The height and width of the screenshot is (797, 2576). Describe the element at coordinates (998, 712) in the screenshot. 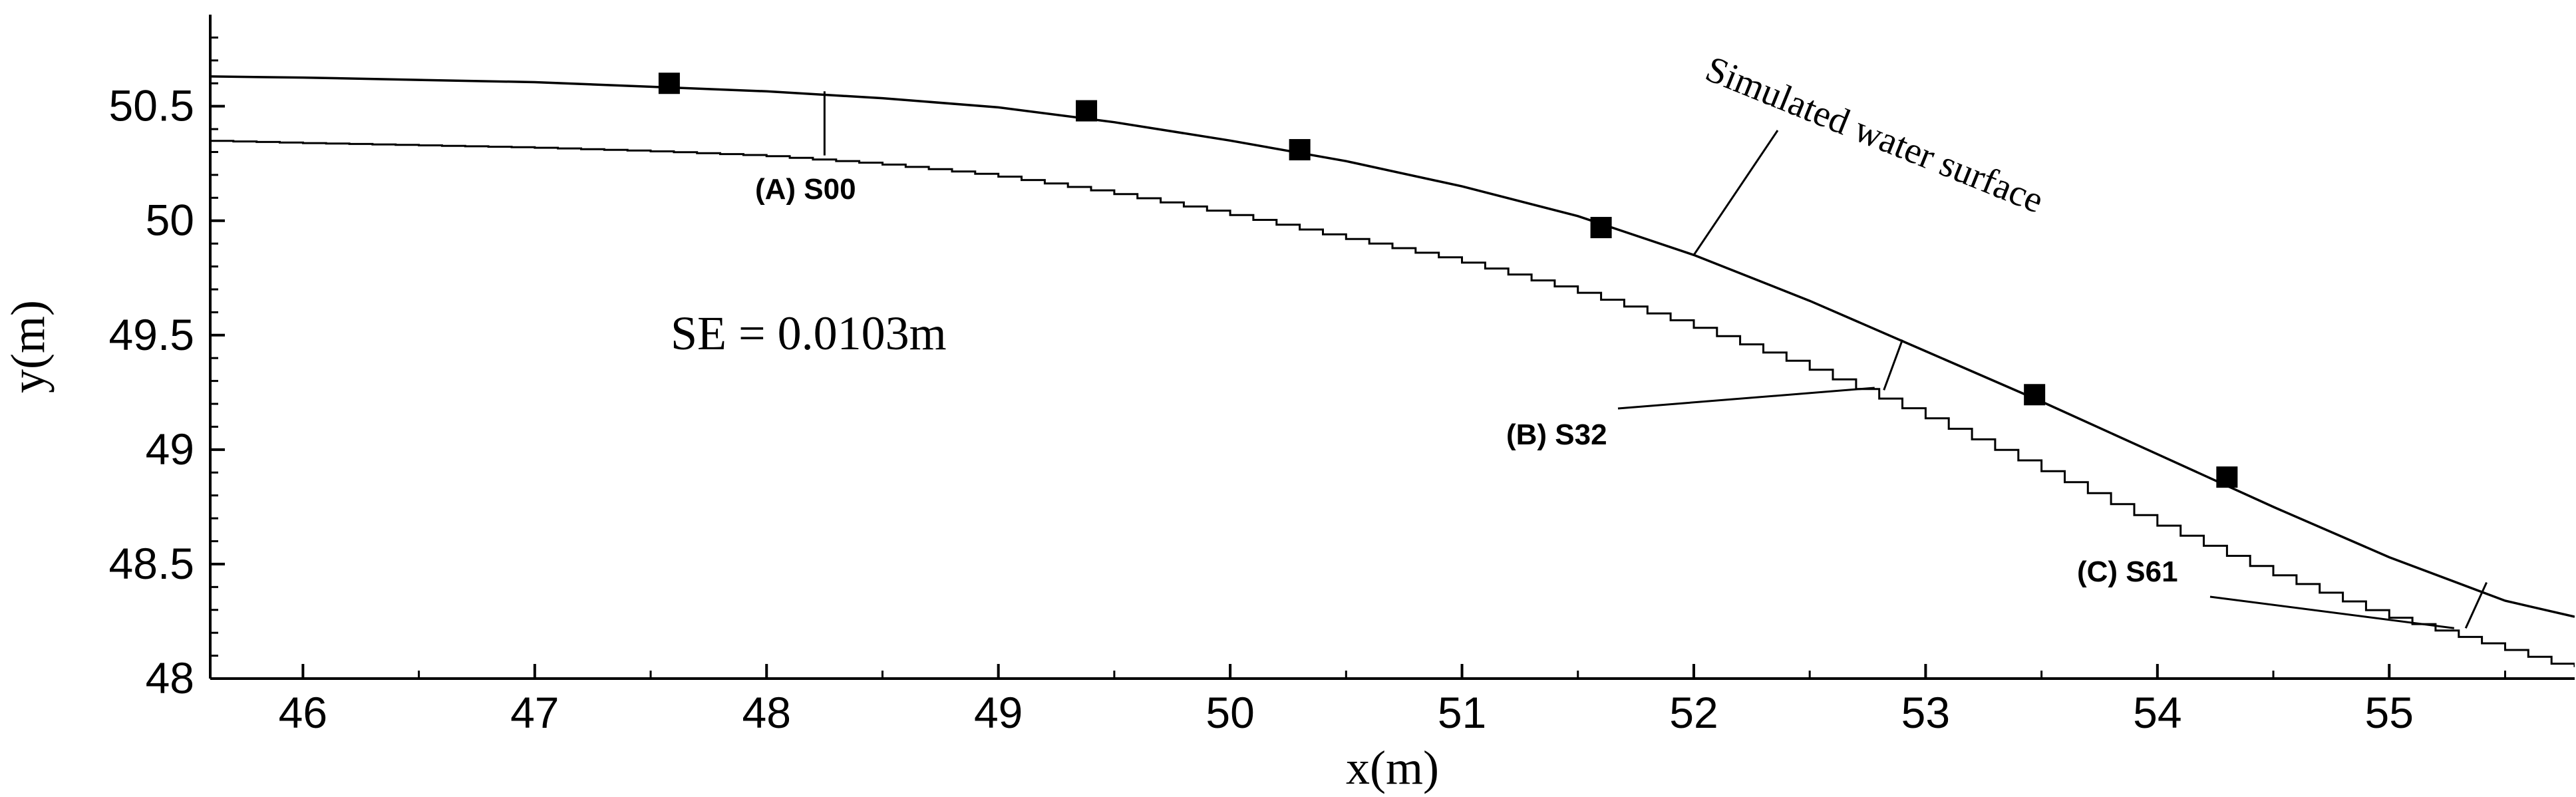

I see `x-tick-label: 49` at that location.